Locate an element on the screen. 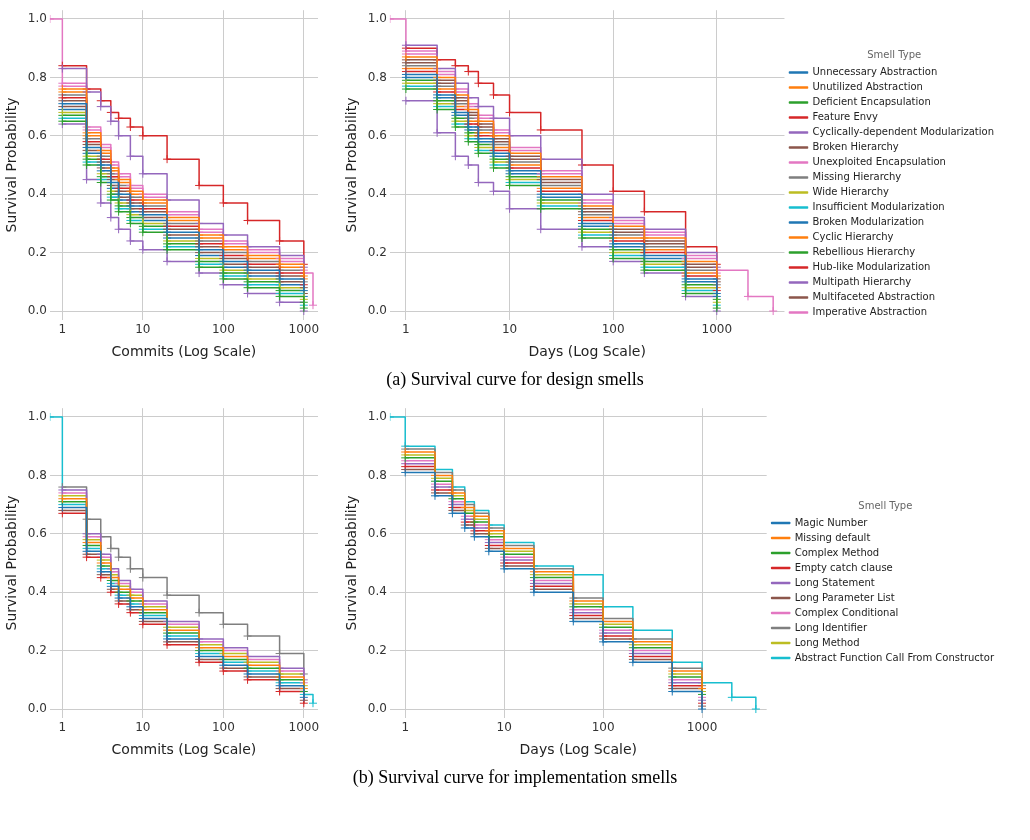 This screenshot has width=1030, height=840. legend-label: Multifaceted Abstraction is located at coordinates (874, 297).